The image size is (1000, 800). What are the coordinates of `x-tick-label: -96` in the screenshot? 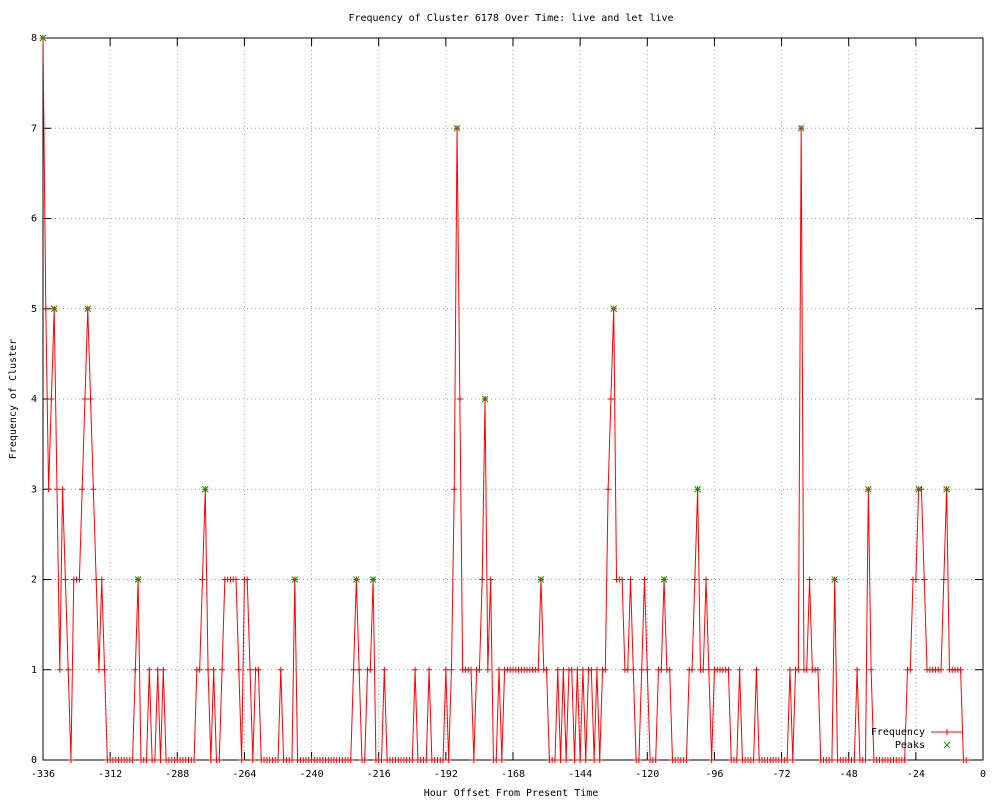 It's located at (714, 774).